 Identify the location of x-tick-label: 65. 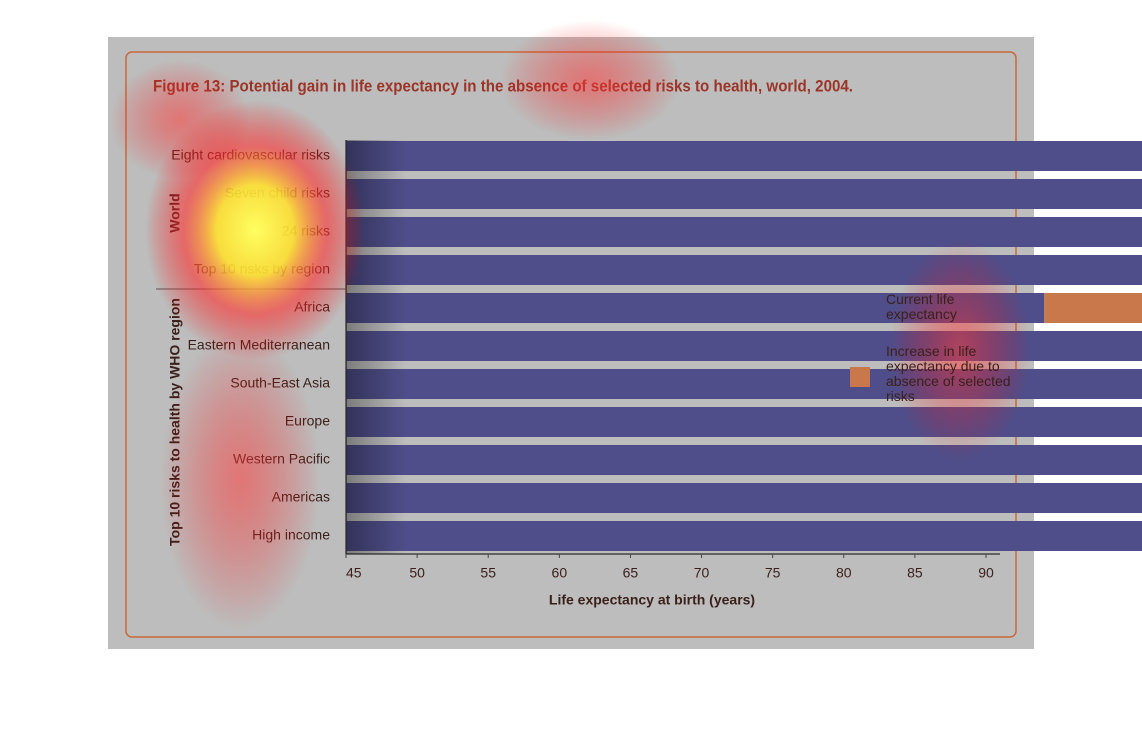
(631, 573).